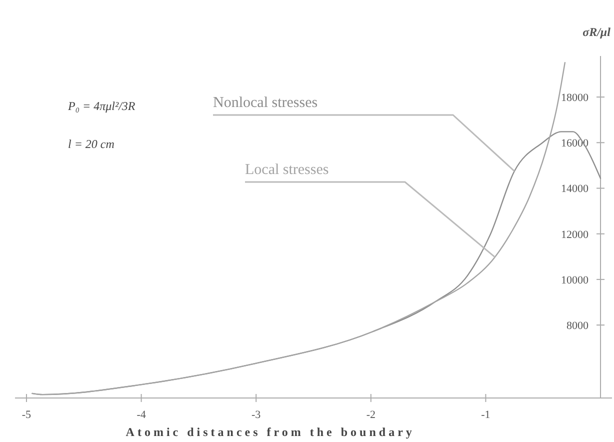 This screenshot has width=614, height=442. I want to click on y-tick-label: 12000, so click(575, 234).